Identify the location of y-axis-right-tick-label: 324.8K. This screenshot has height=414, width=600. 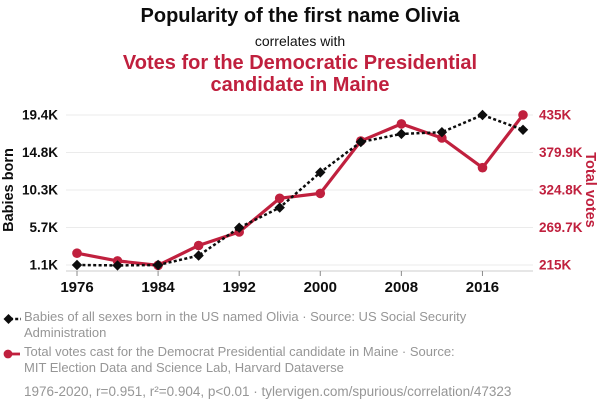
(561, 190).